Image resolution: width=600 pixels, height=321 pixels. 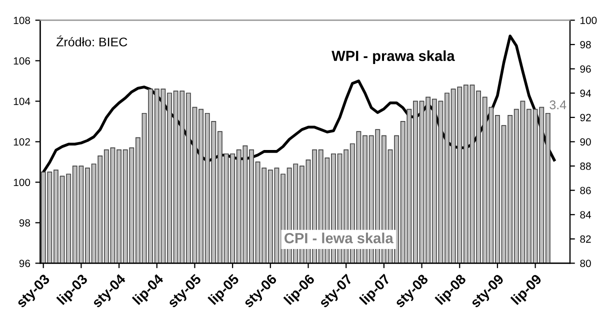 What do you see at coordinates (22, 20) in the screenshot?
I see `y-tick-label: 108` at bounding box center [22, 20].